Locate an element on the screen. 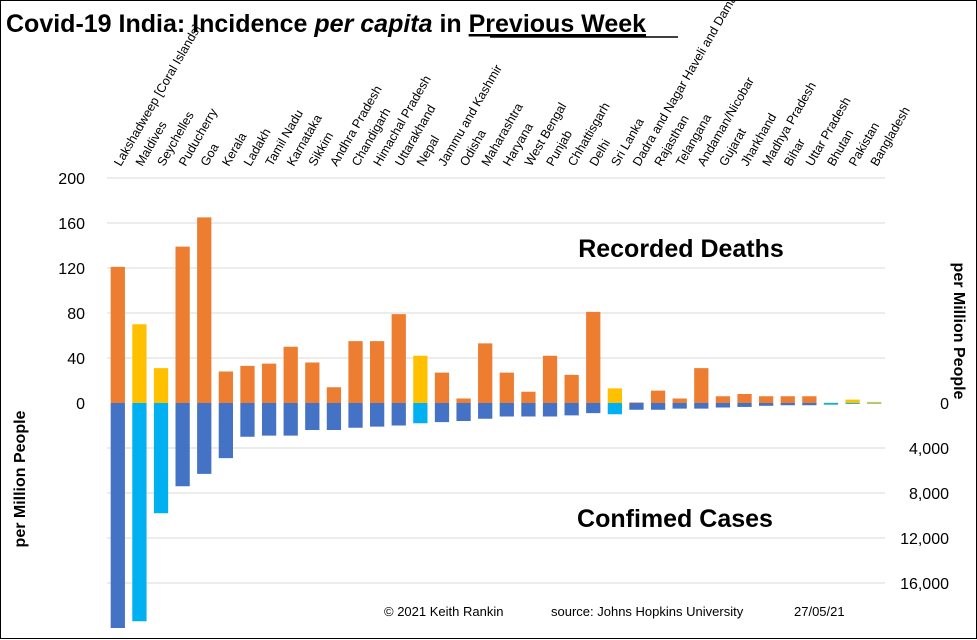 This screenshot has width=977, height=640. title-part-1: Covid-19 India: Incidence is located at coordinates (160, 24).